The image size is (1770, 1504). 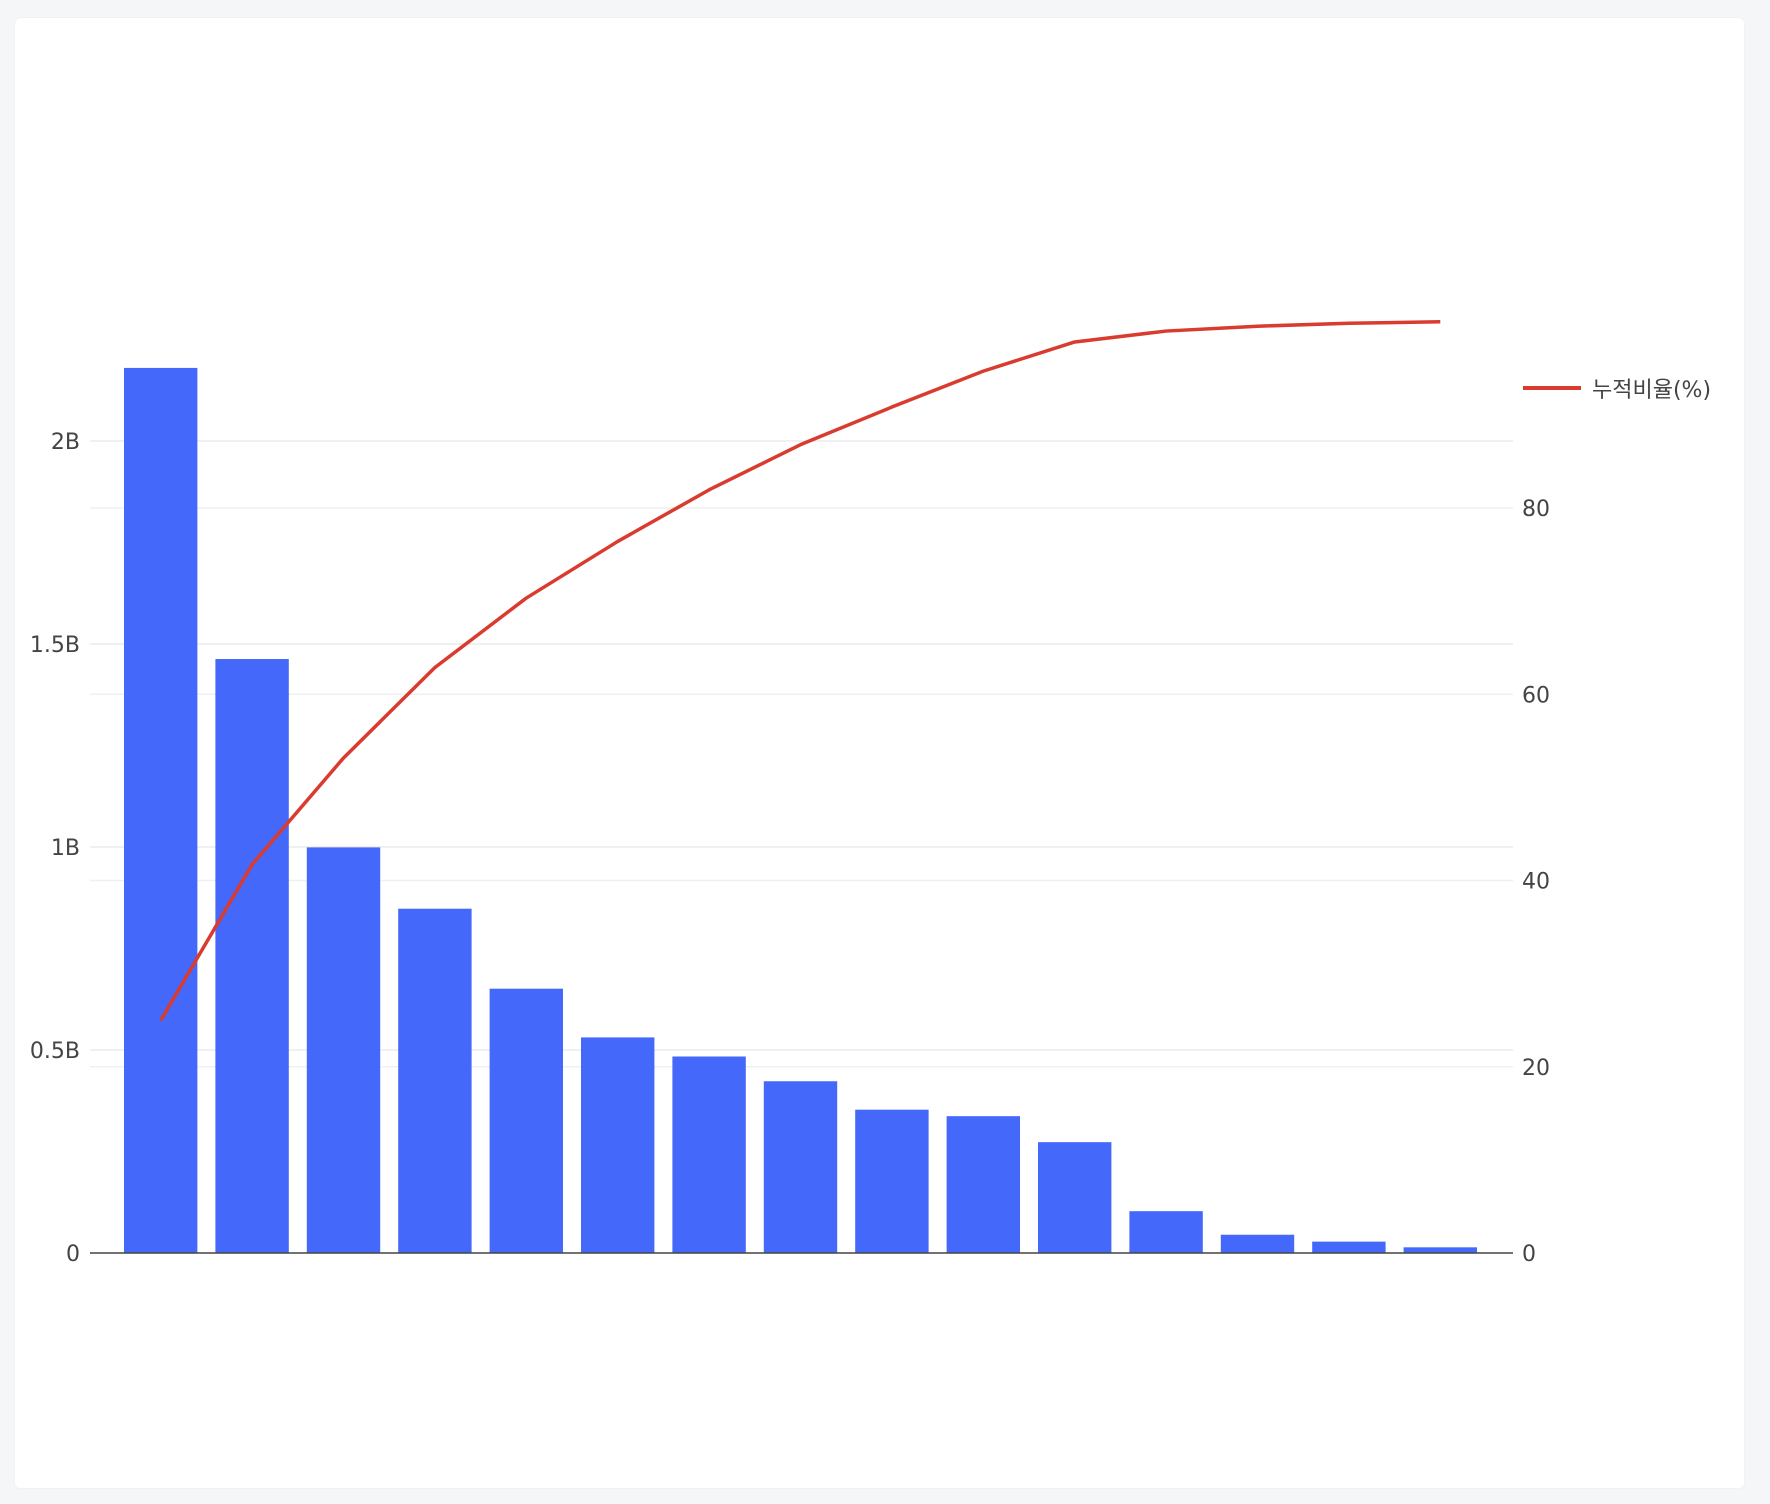 I want to click on left-tick-label: 1B, so click(x=65, y=848).